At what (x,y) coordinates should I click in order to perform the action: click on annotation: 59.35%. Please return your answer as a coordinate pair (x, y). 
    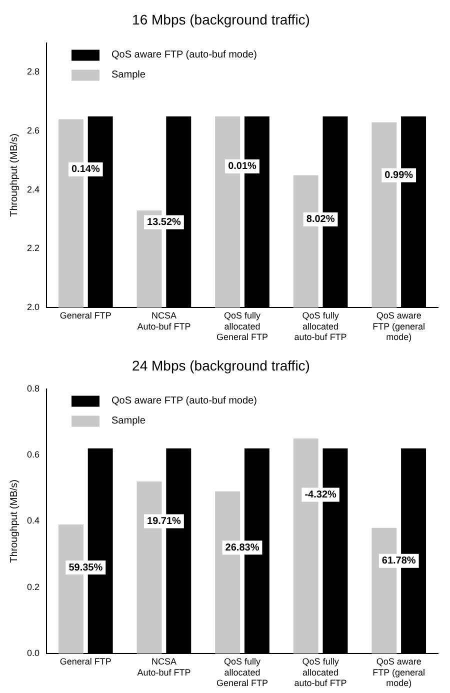
    Looking at the image, I should click on (85, 568).